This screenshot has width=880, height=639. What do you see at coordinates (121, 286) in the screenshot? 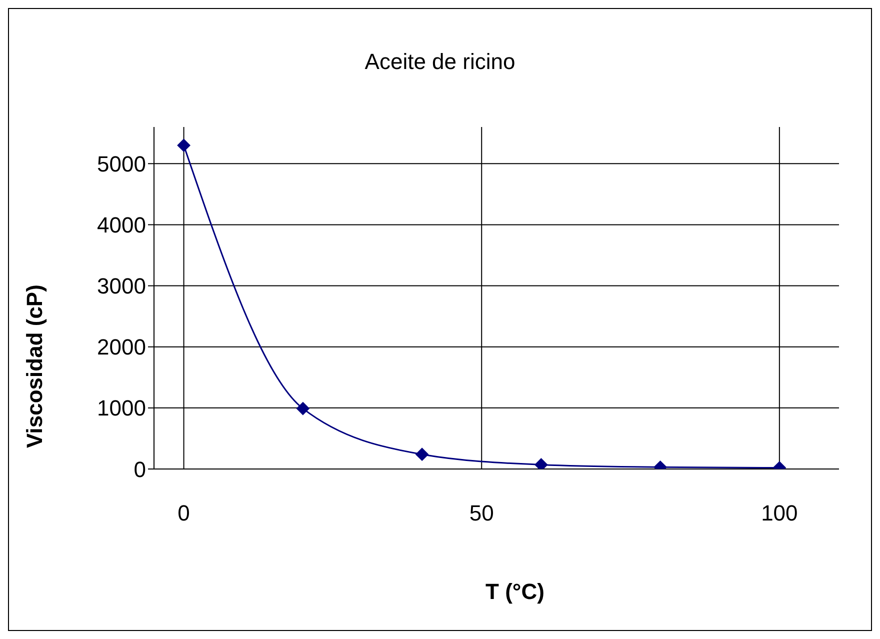
I see `y-tick-label: 3000` at bounding box center [121, 286].